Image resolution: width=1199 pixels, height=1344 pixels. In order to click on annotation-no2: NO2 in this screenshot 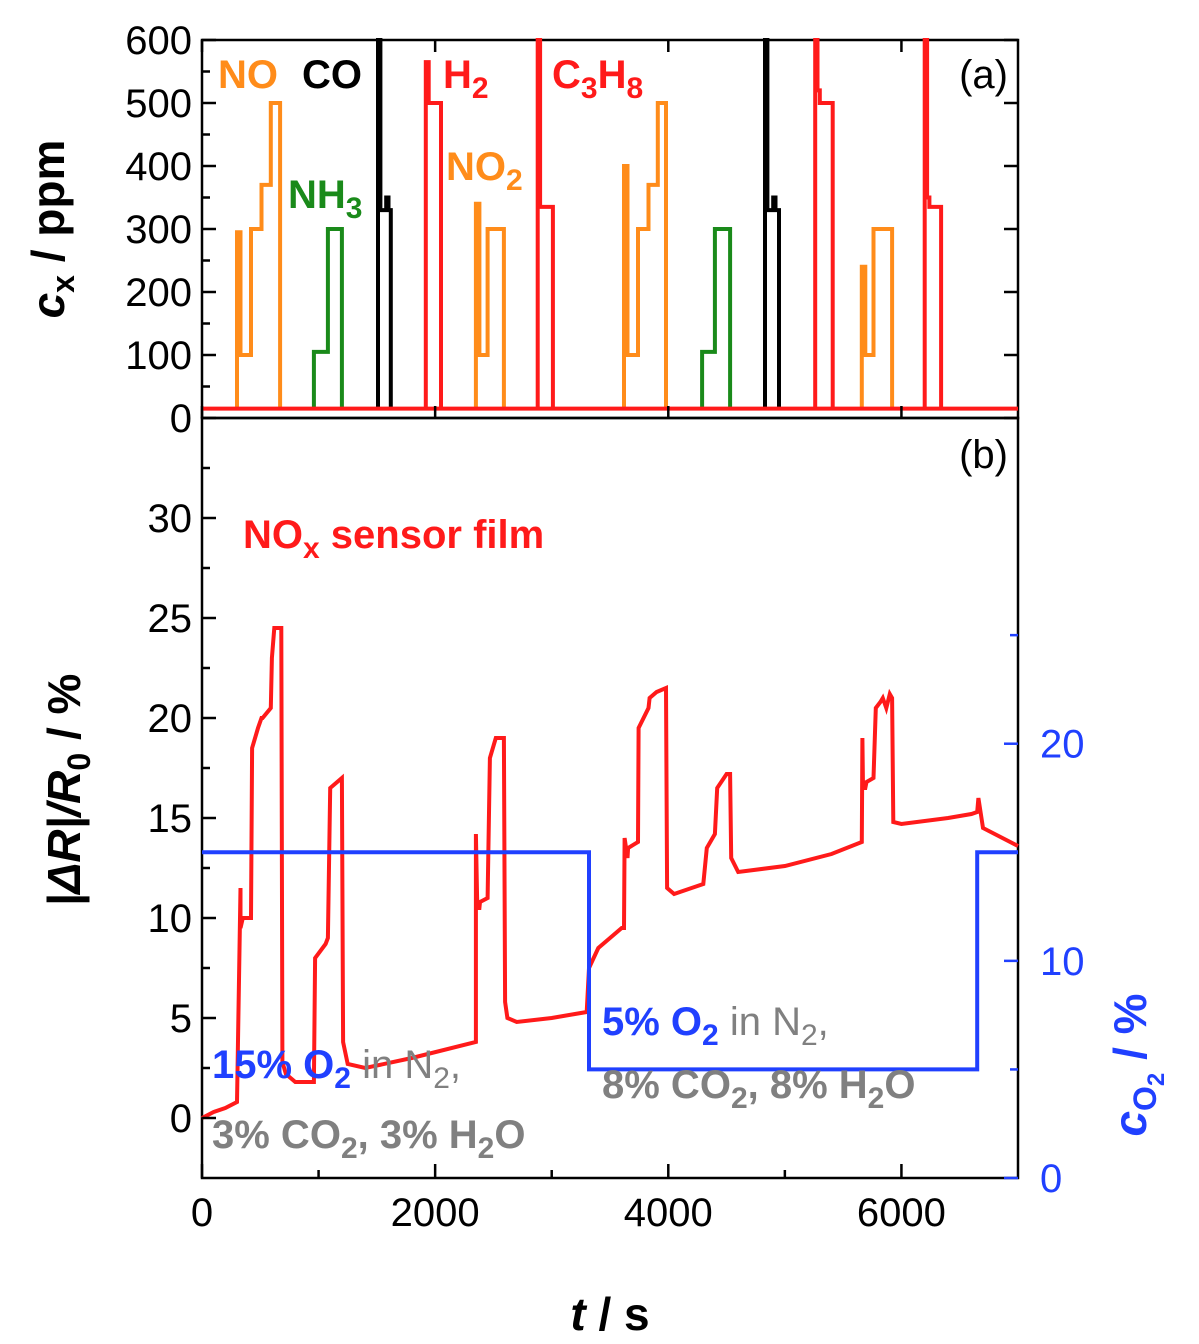, I will do `click(484, 171)`.